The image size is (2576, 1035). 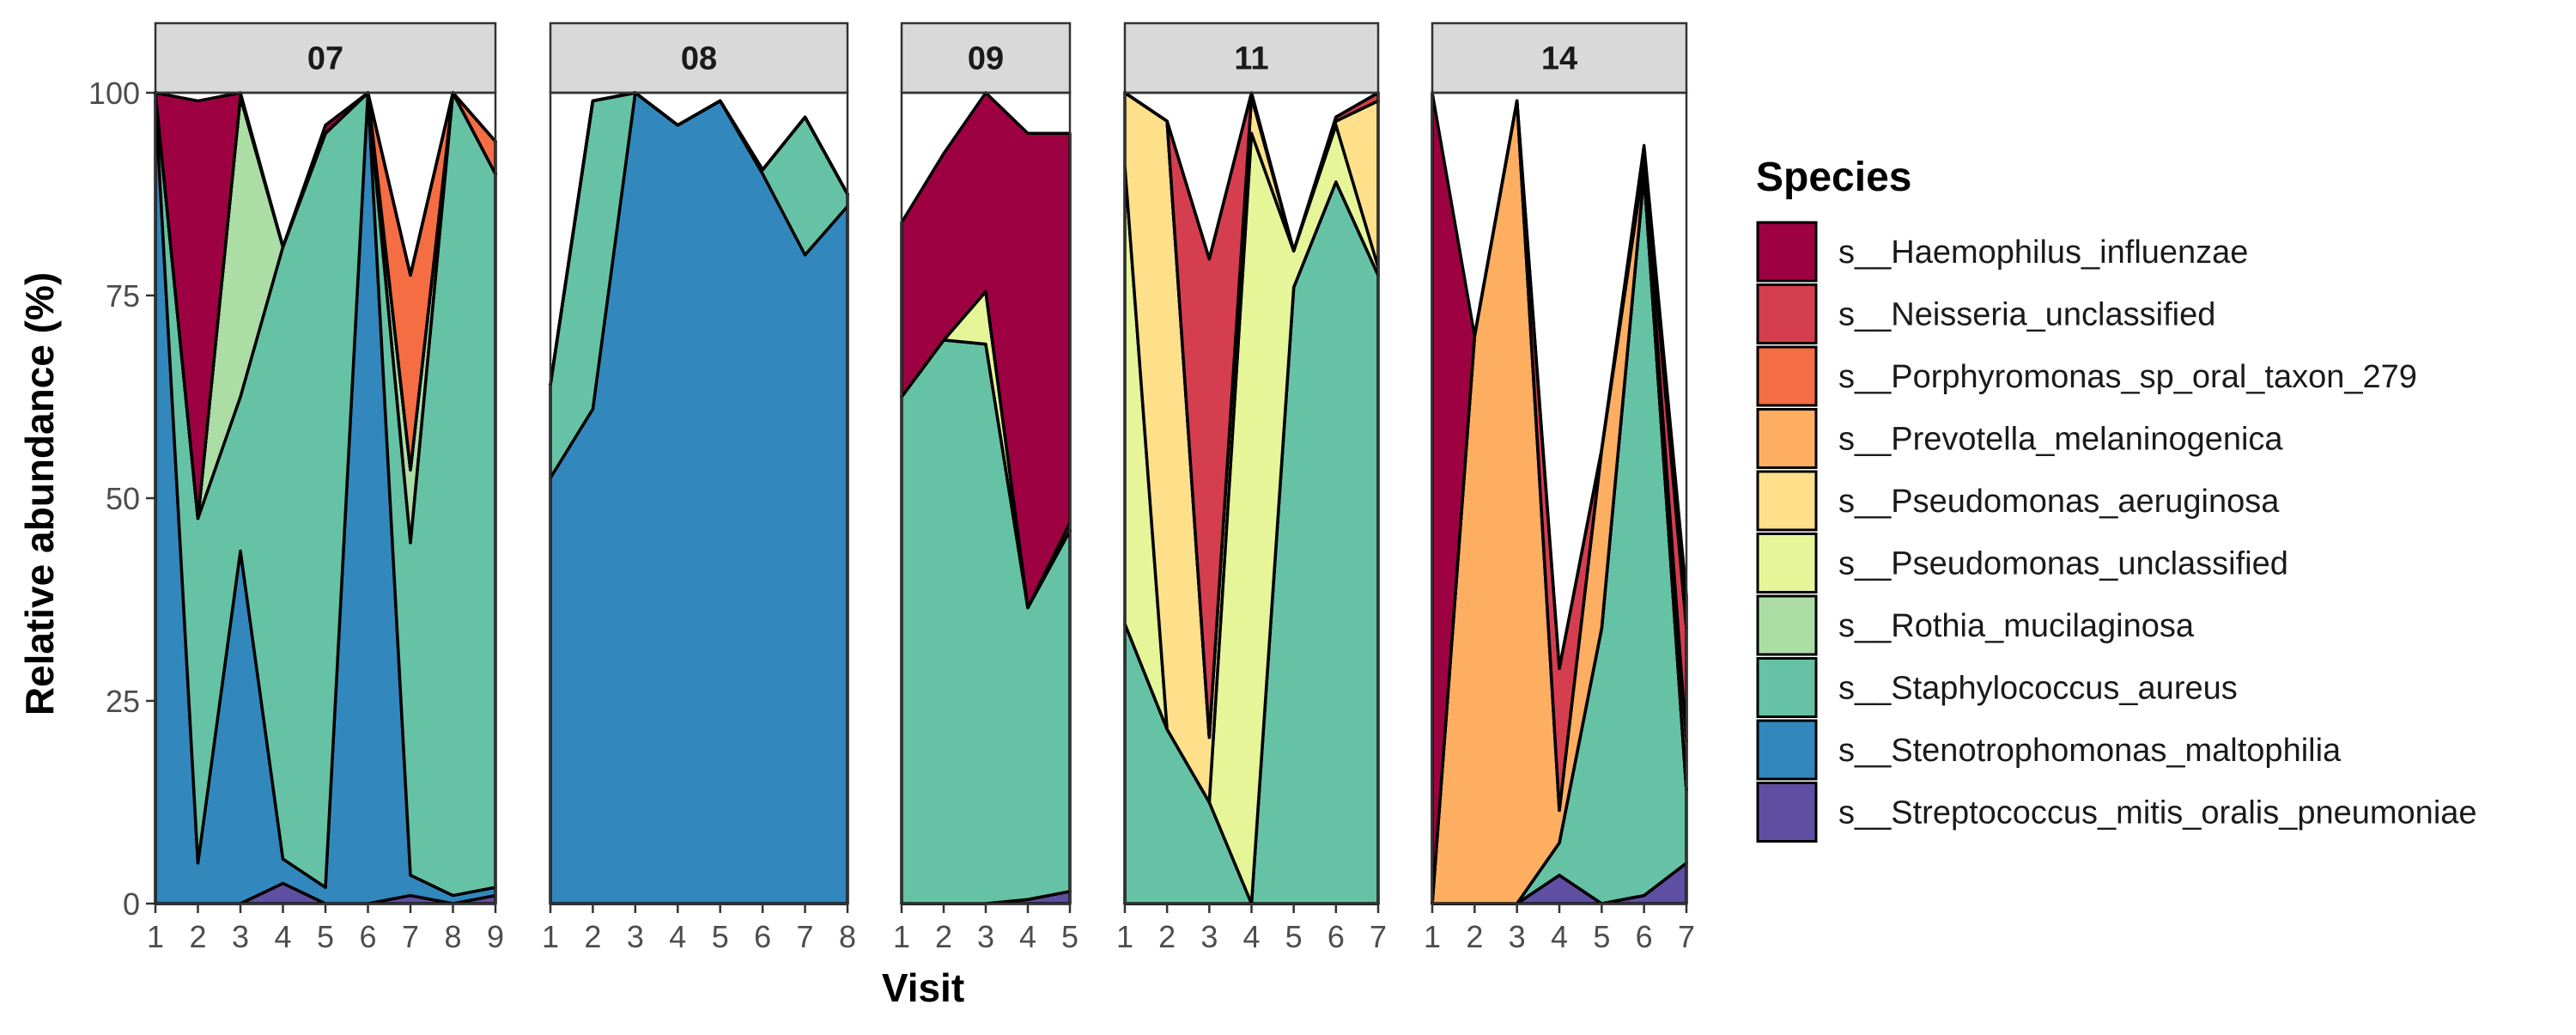 I want to click on x-axis-title: Visit, so click(x=923, y=987).